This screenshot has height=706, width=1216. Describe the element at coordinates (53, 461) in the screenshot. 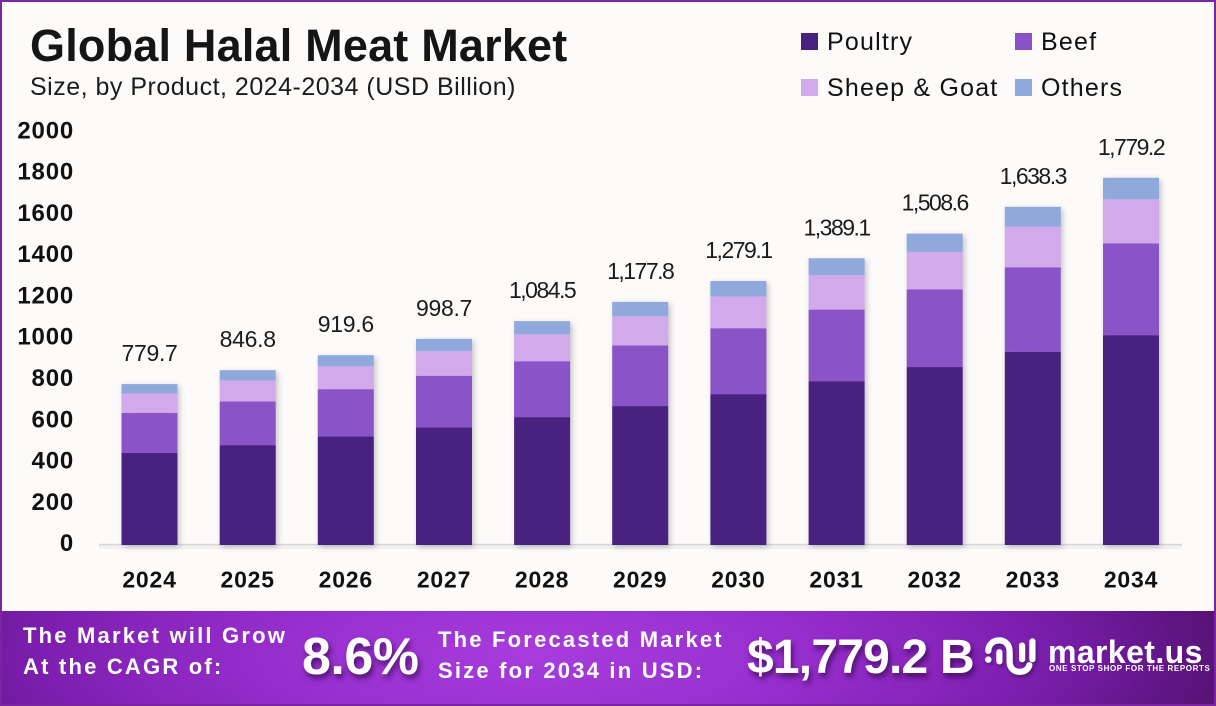

I see `svg-text: 400` at that location.